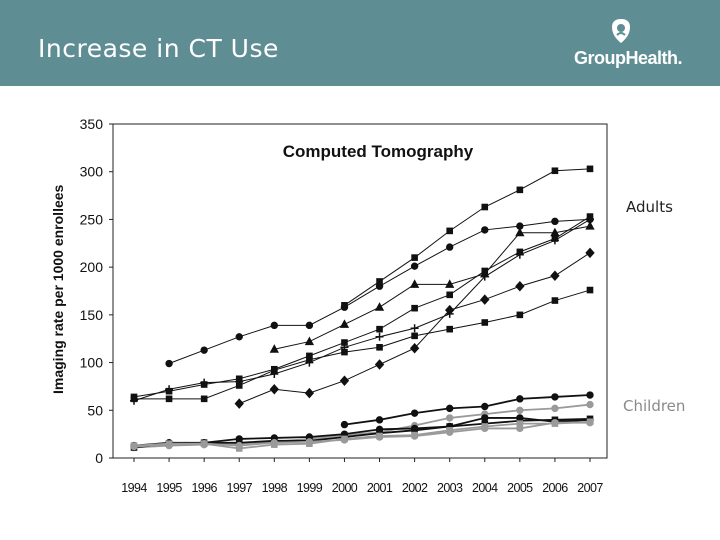 The width and height of the screenshot is (720, 540). I want to click on y-tick-label: 350, so click(92, 124).